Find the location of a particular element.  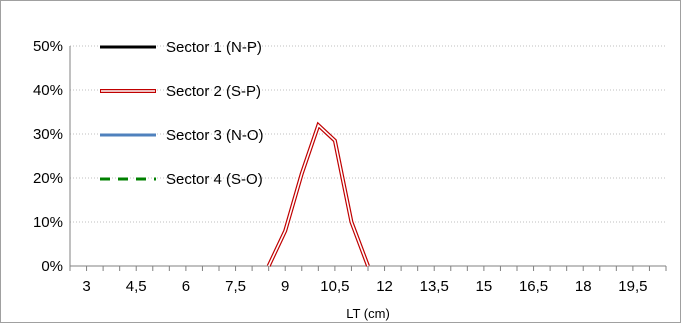

x-tick-label-1: 4,5 is located at coordinates (136, 286).